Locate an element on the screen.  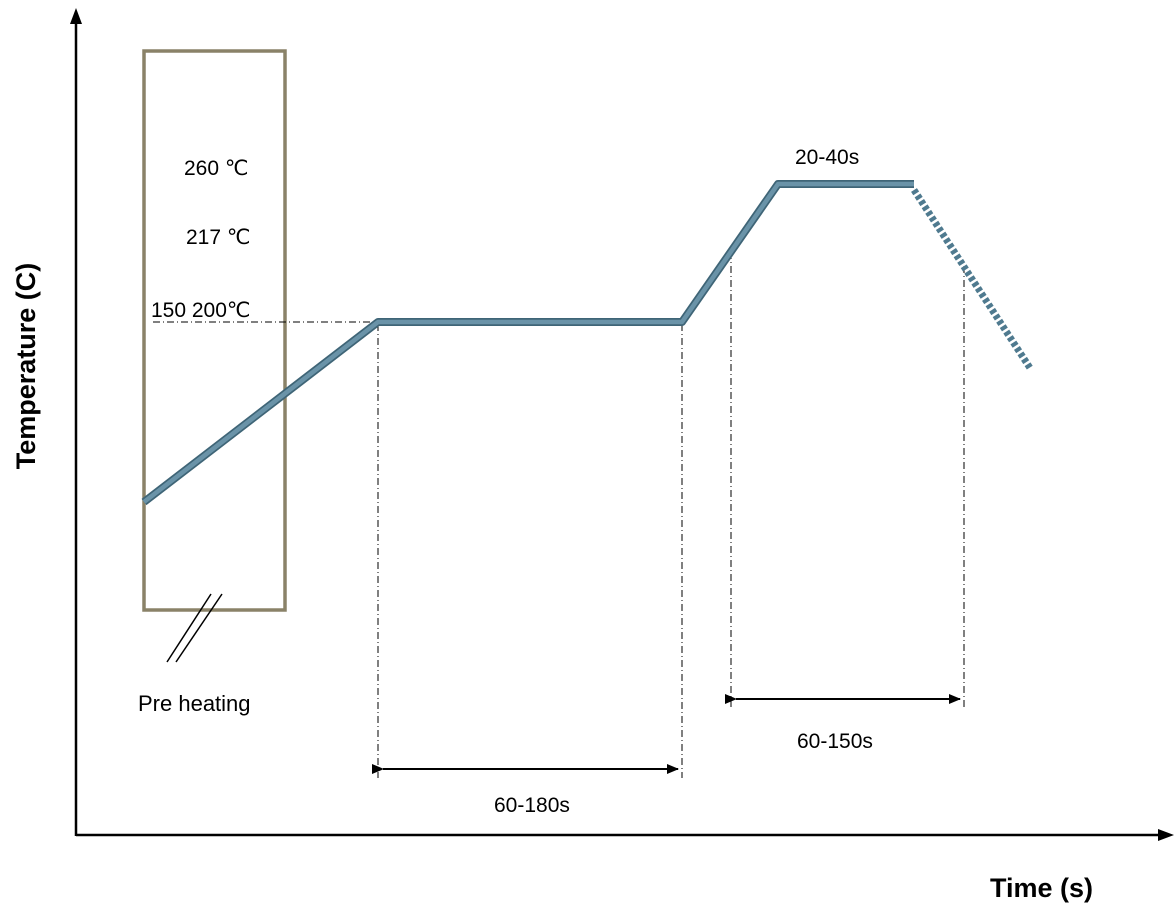
duration-arrows is located at coordinates (666, 734).